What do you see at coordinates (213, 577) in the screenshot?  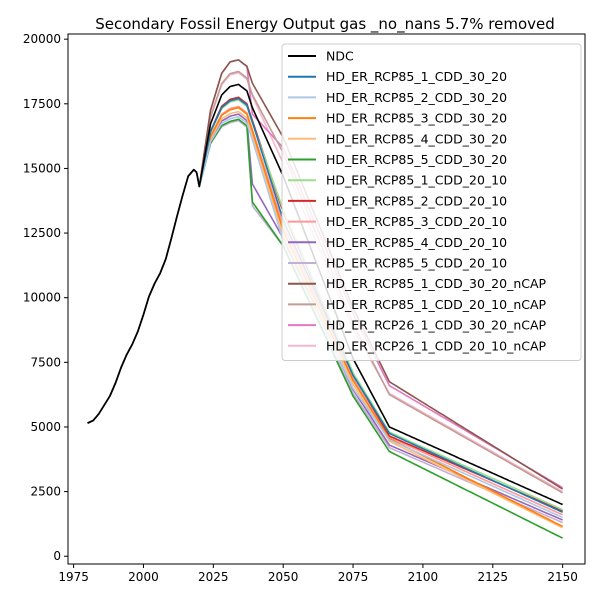 I see `x-tick-label: 2025` at bounding box center [213, 577].